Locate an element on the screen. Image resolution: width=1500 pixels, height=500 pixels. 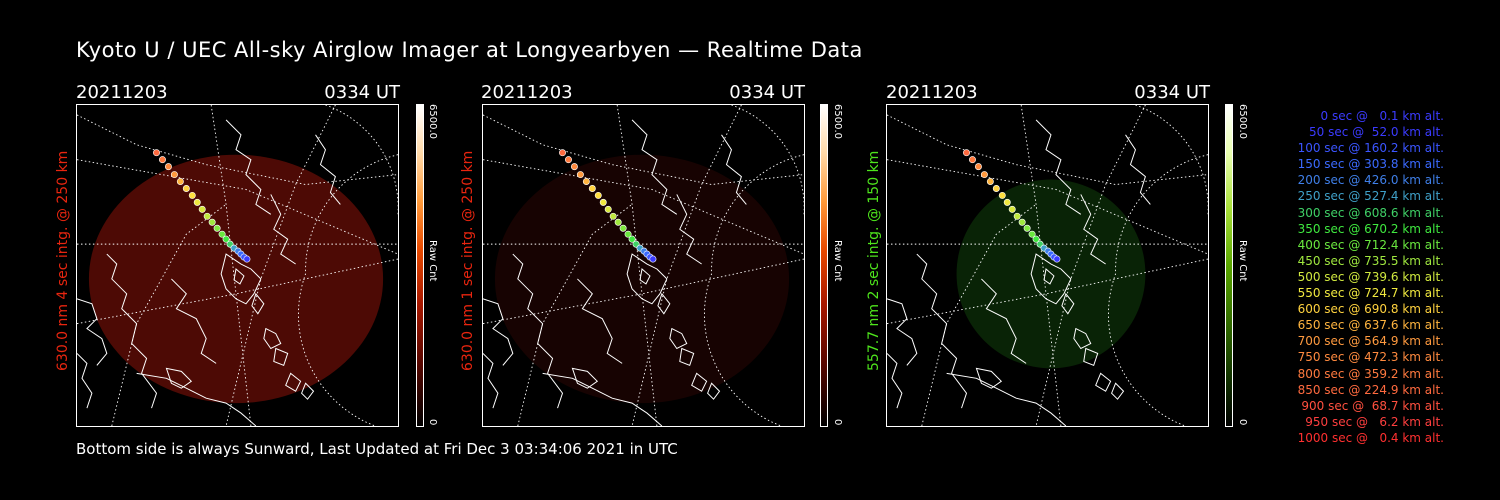
legend-row: 150 sec @ 303.8 km alt. is located at coordinates (1370, 164).